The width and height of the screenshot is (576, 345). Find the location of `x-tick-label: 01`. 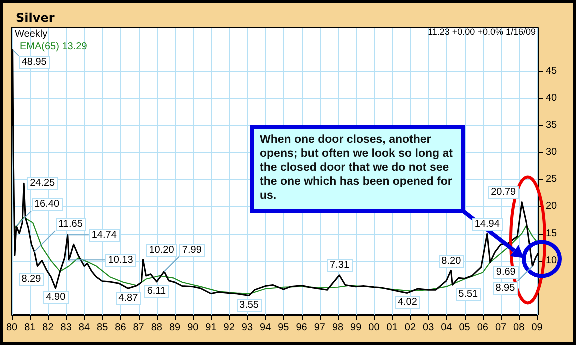

x-tick-label: 01 is located at coordinates (392, 328).